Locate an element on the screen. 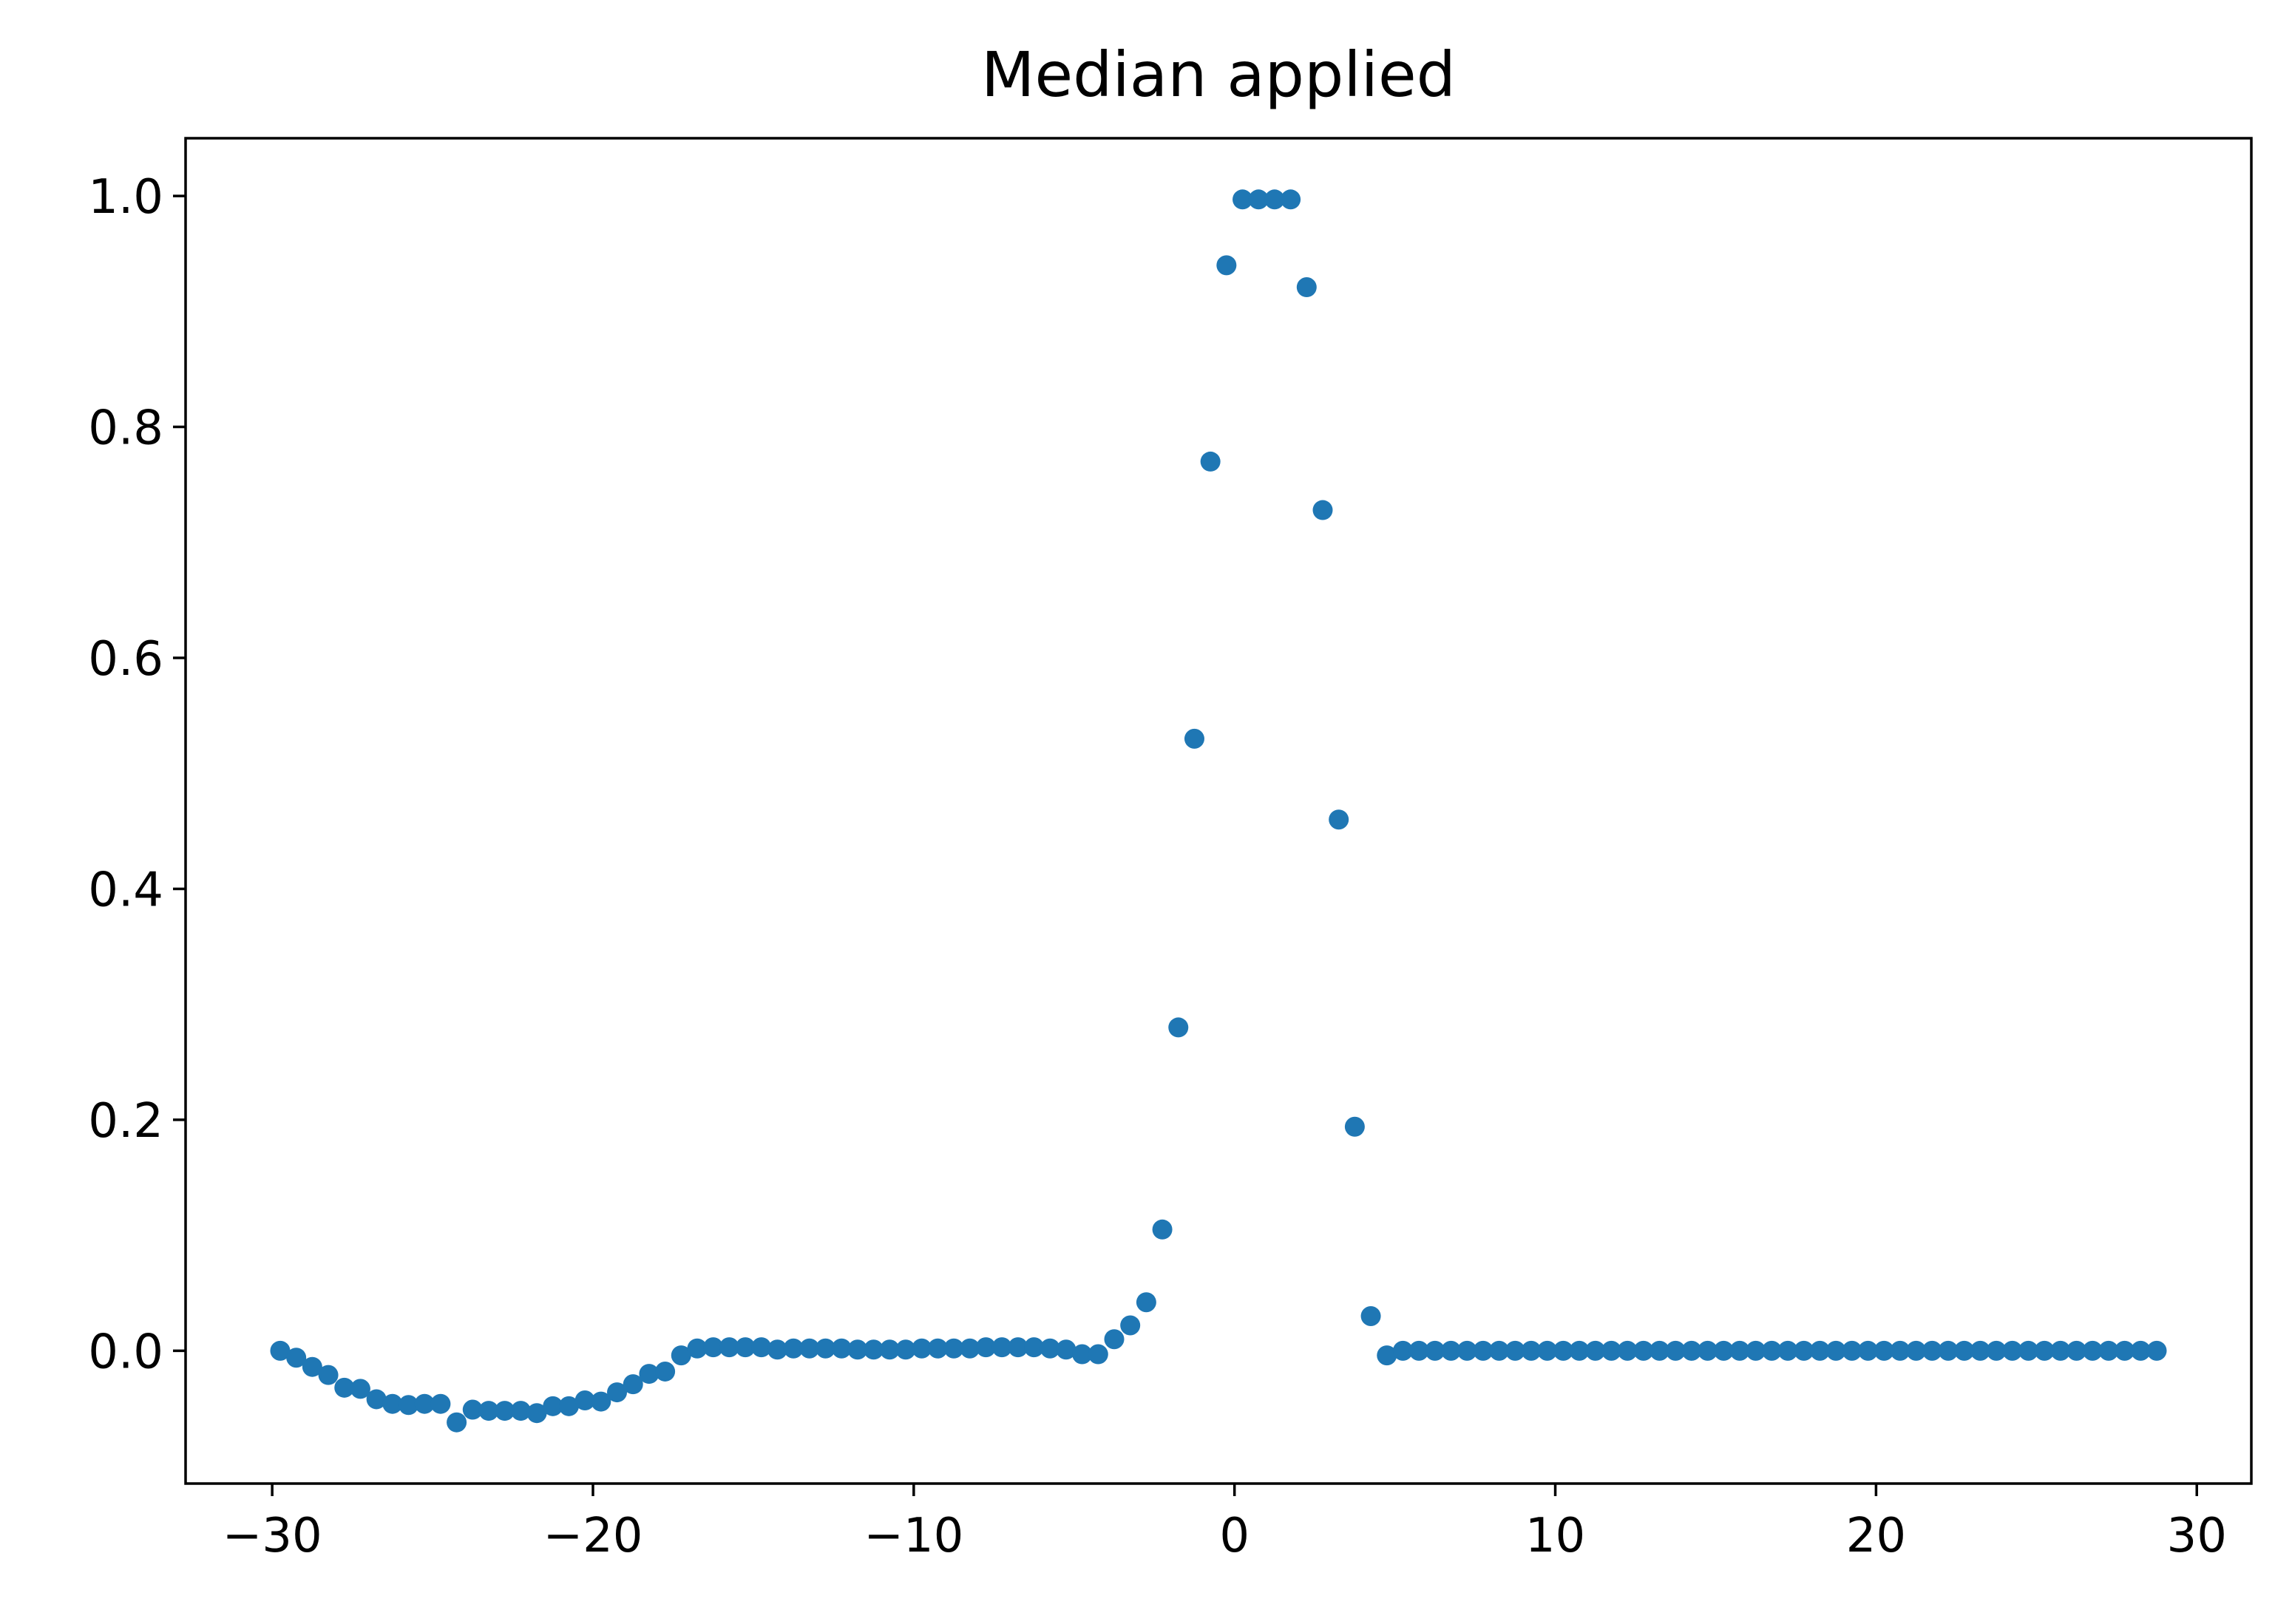 The image size is (2292, 1624). x-tick-label: 10 is located at coordinates (1555, 1536).